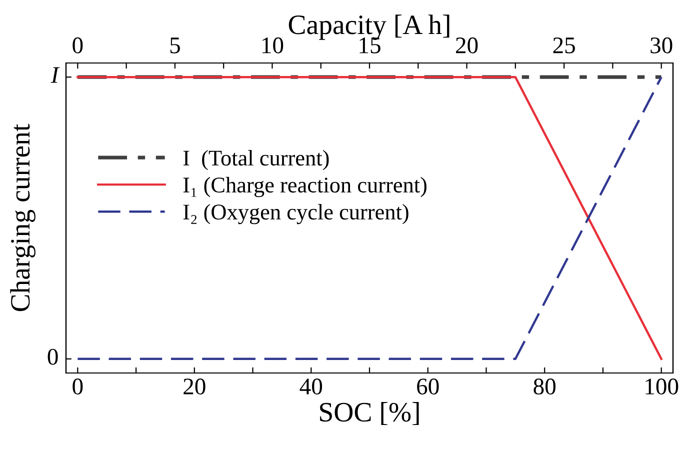  I want to click on x-tick-label: 0, so click(77, 386).